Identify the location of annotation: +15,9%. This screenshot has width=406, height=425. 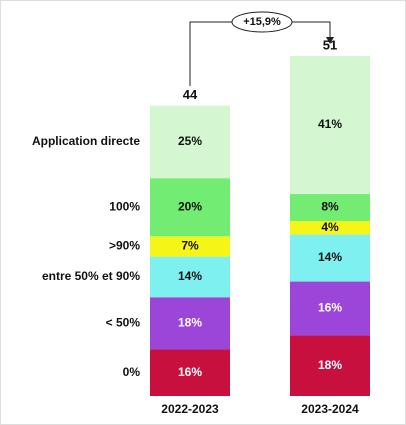
(262, 22).